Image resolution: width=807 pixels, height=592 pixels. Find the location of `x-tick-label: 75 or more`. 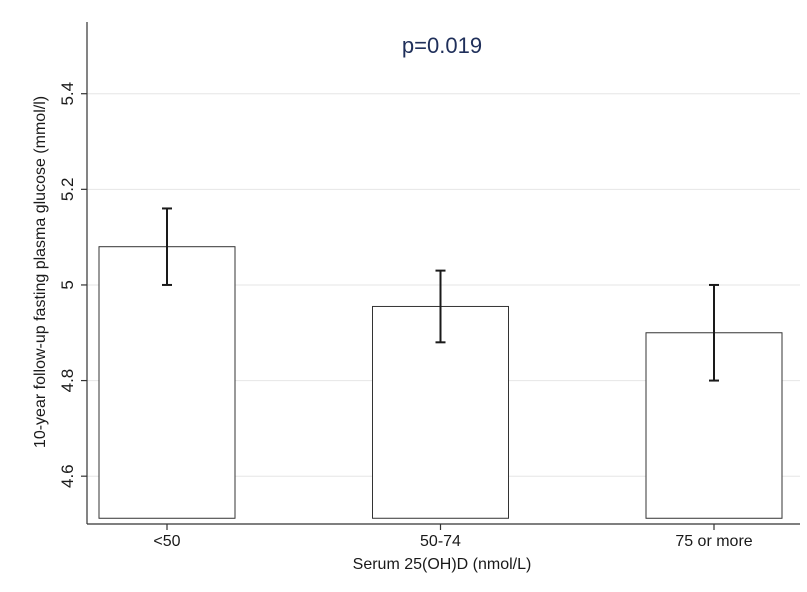

x-tick-label: 75 or more is located at coordinates (713, 541).